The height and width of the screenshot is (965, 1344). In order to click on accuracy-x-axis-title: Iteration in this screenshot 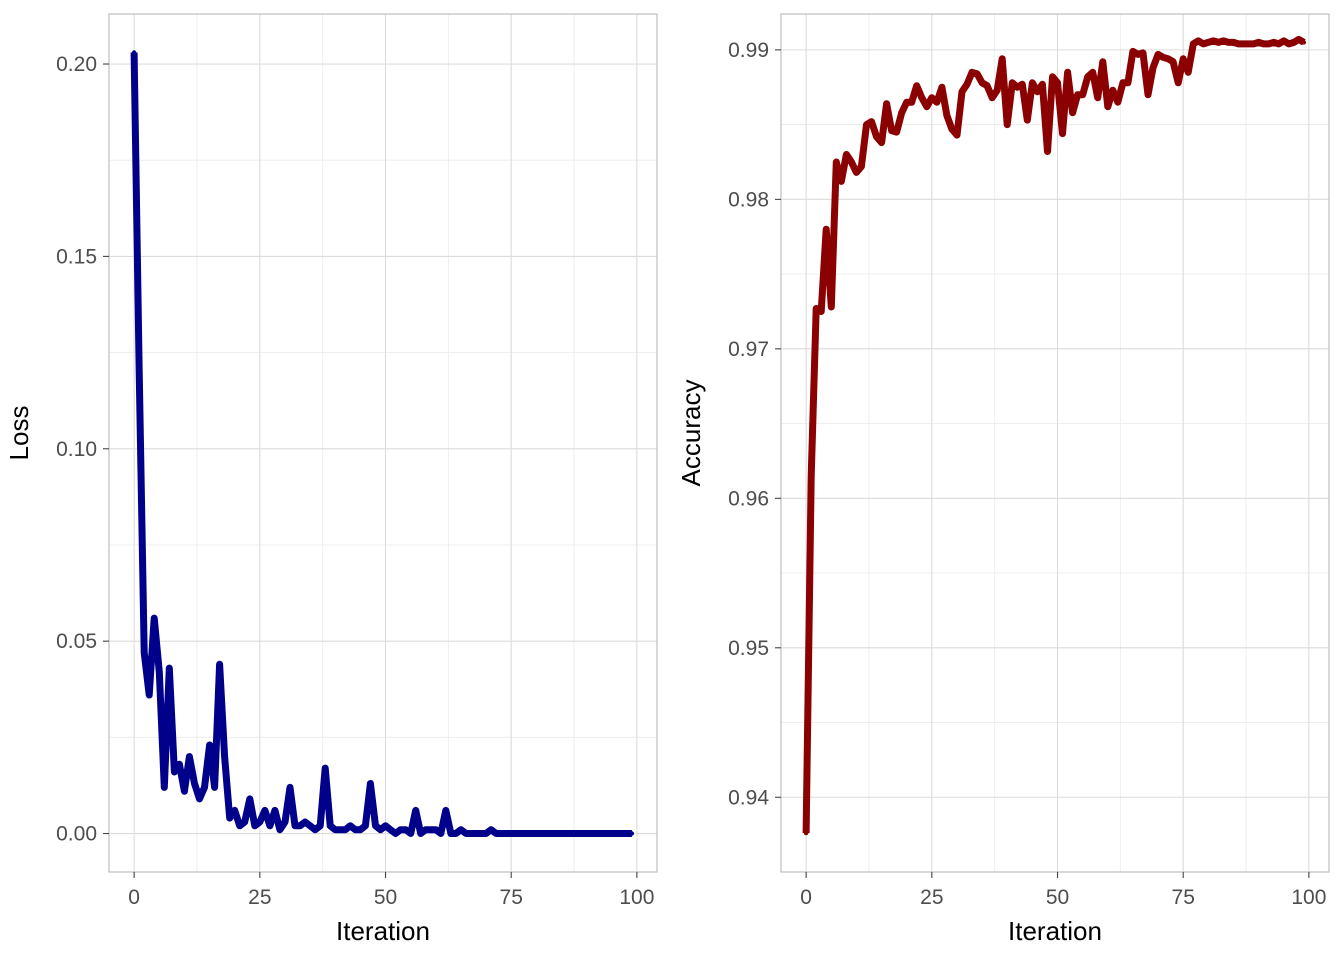, I will do `click(1055, 931)`.